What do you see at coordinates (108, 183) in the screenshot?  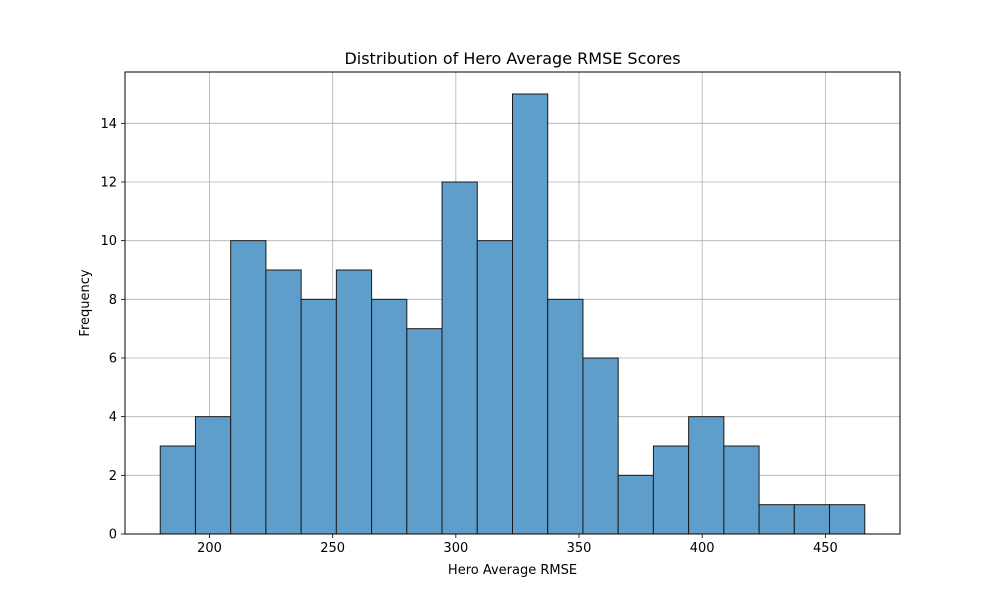 I see `y-tick-label: 12` at bounding box center [108, 183].